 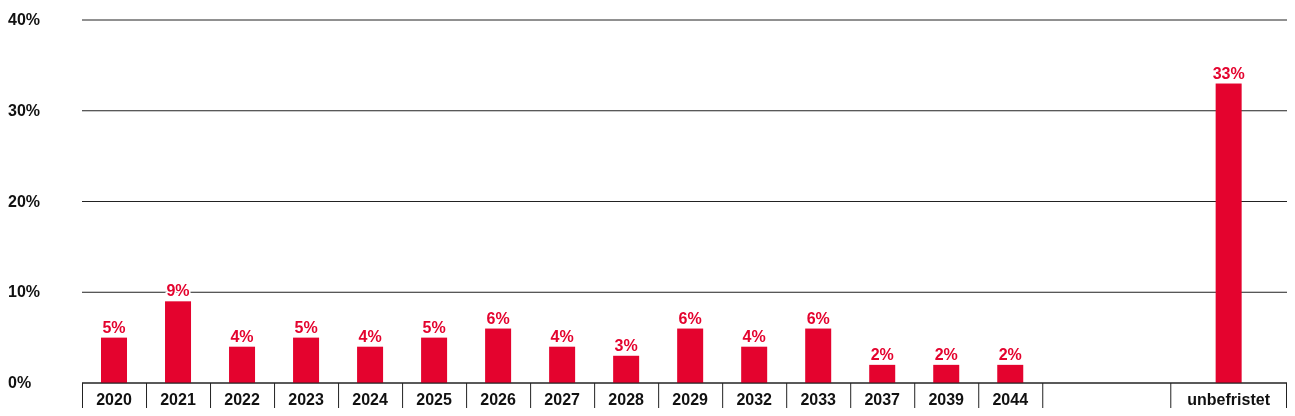 What do you see at coordinates (114, 399) in the screenshot?
I see `x-tick-label: 2020` at bounding box center [114, 399].